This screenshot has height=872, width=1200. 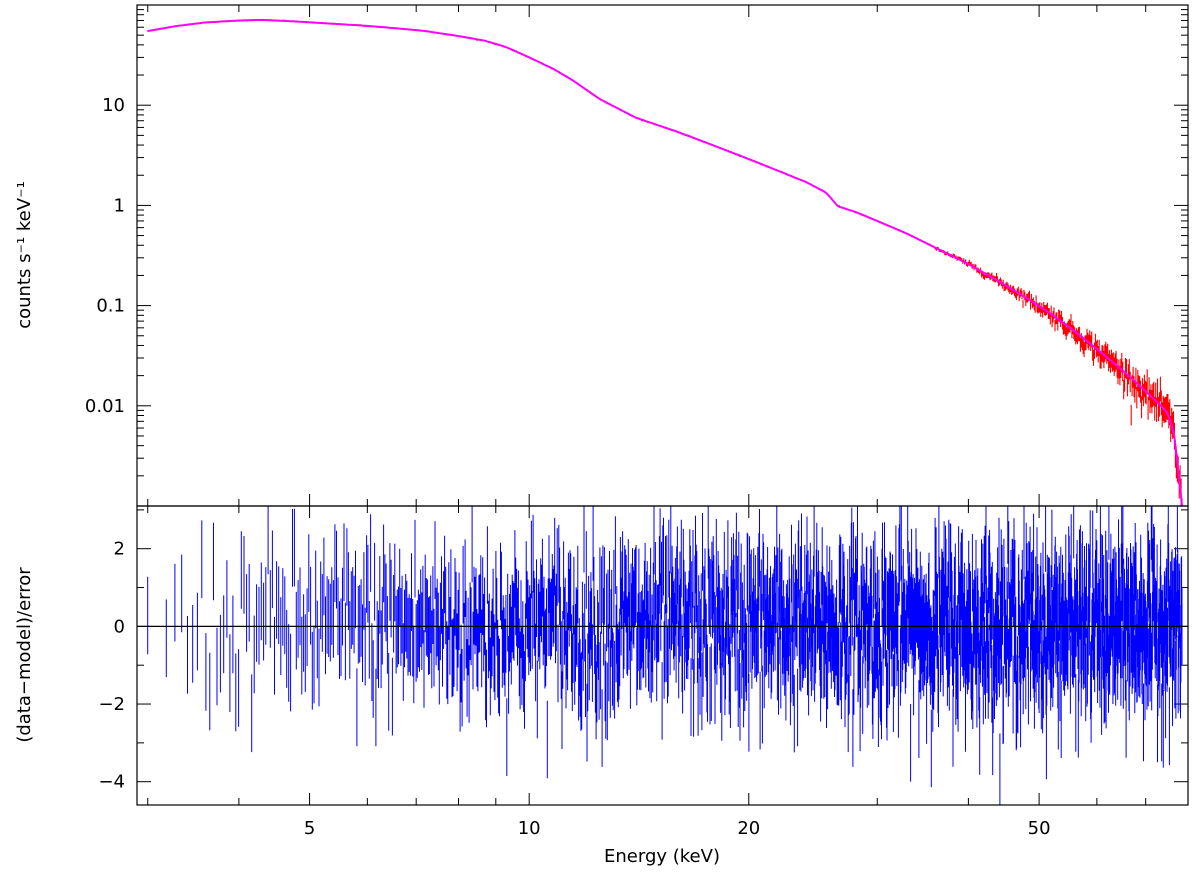 I want to click on spectrum-y-axis-label: counts s⁻¹ keV⁻¹, so click(x=24, y=255).